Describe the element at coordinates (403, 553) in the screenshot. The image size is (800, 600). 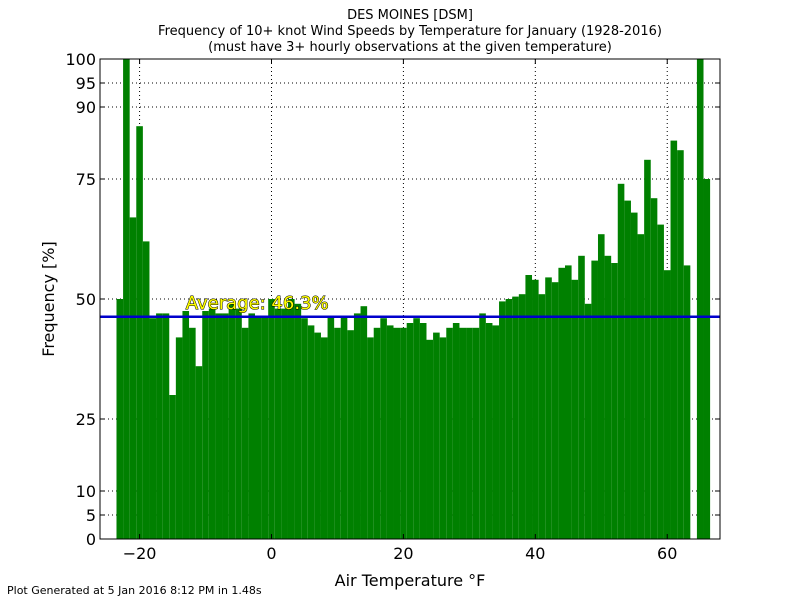
I see `x-tick-label: 20` at that location.